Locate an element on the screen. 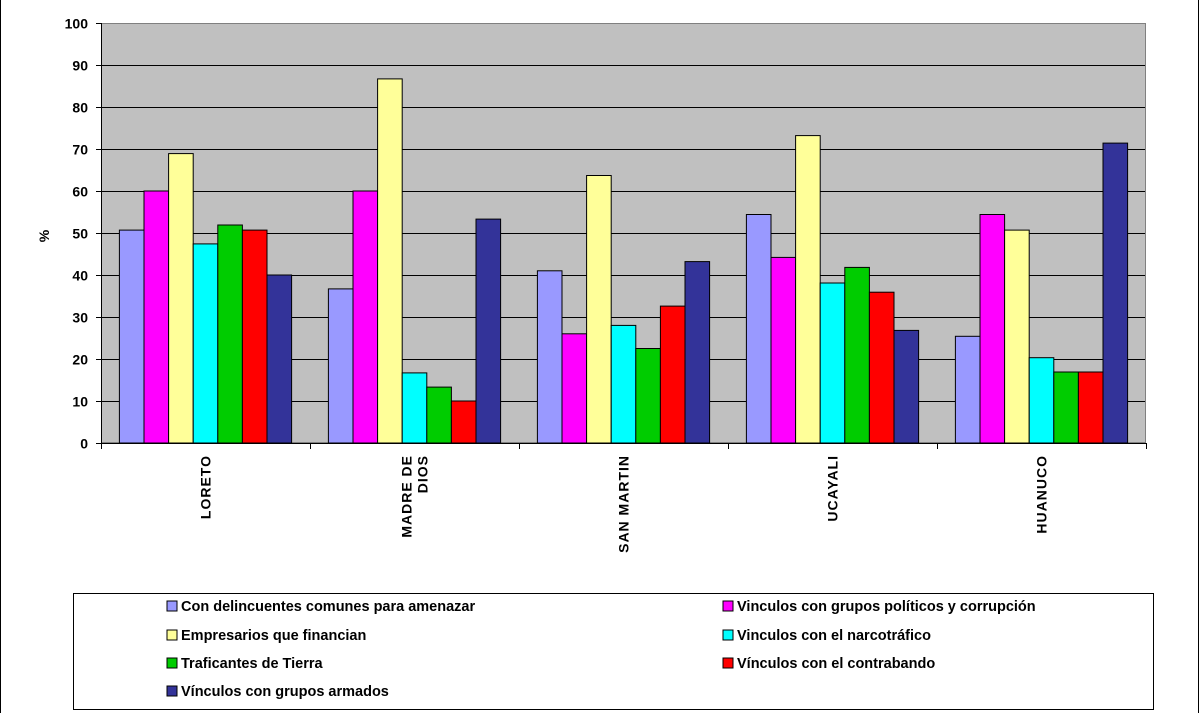 This screenshot has width=1199, height=713. y-tick-label: 90 is located at coordinates (80, 66).